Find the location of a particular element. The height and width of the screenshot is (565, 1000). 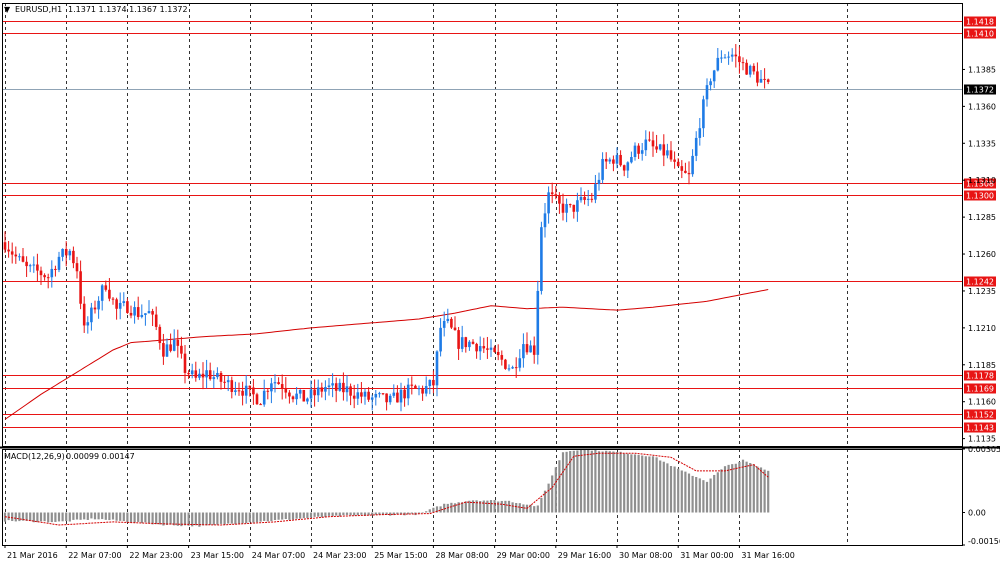

y-tick-label: 1.1235 is located at coordinates (982, 291).